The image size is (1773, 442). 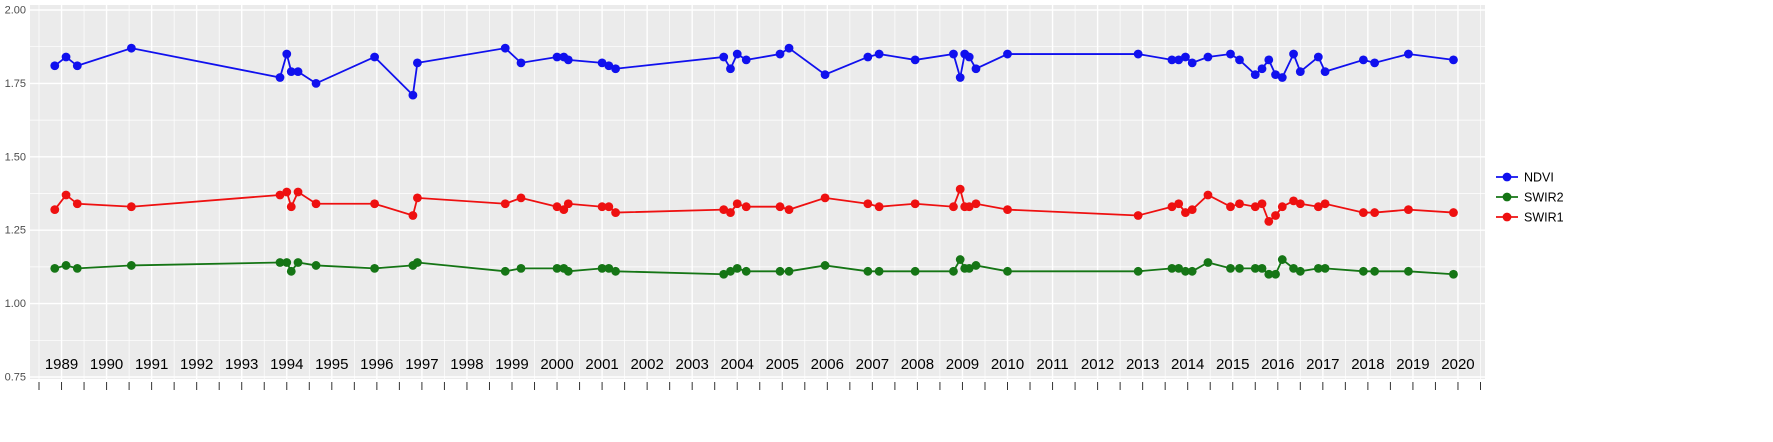 What do you see at coordinates (15, 84) in the screenshot?
I see `y-tick-label: 1.75` at bounding box center [15, 84].